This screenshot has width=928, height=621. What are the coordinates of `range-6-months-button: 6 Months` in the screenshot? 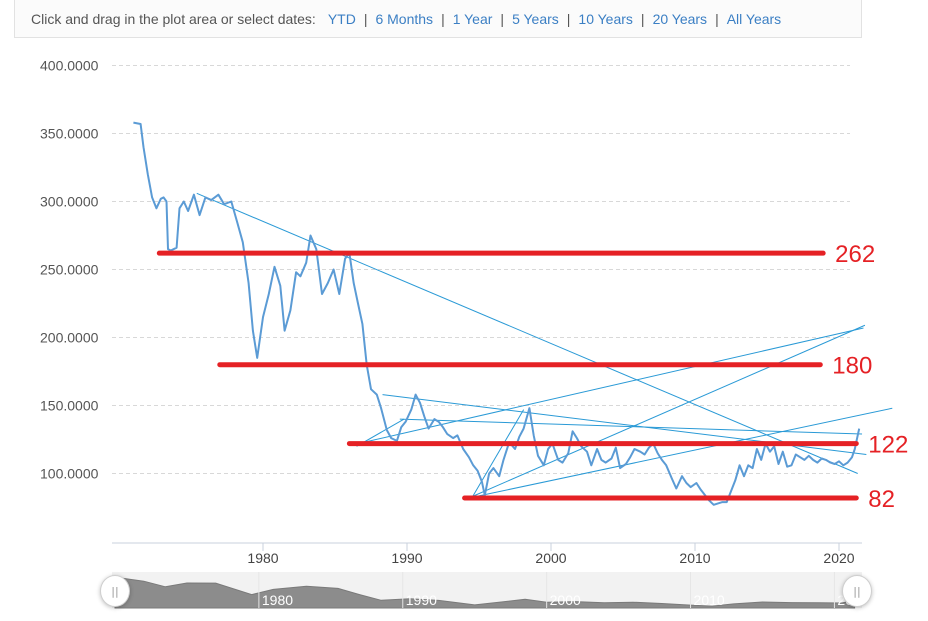 It's located at (404, 18).